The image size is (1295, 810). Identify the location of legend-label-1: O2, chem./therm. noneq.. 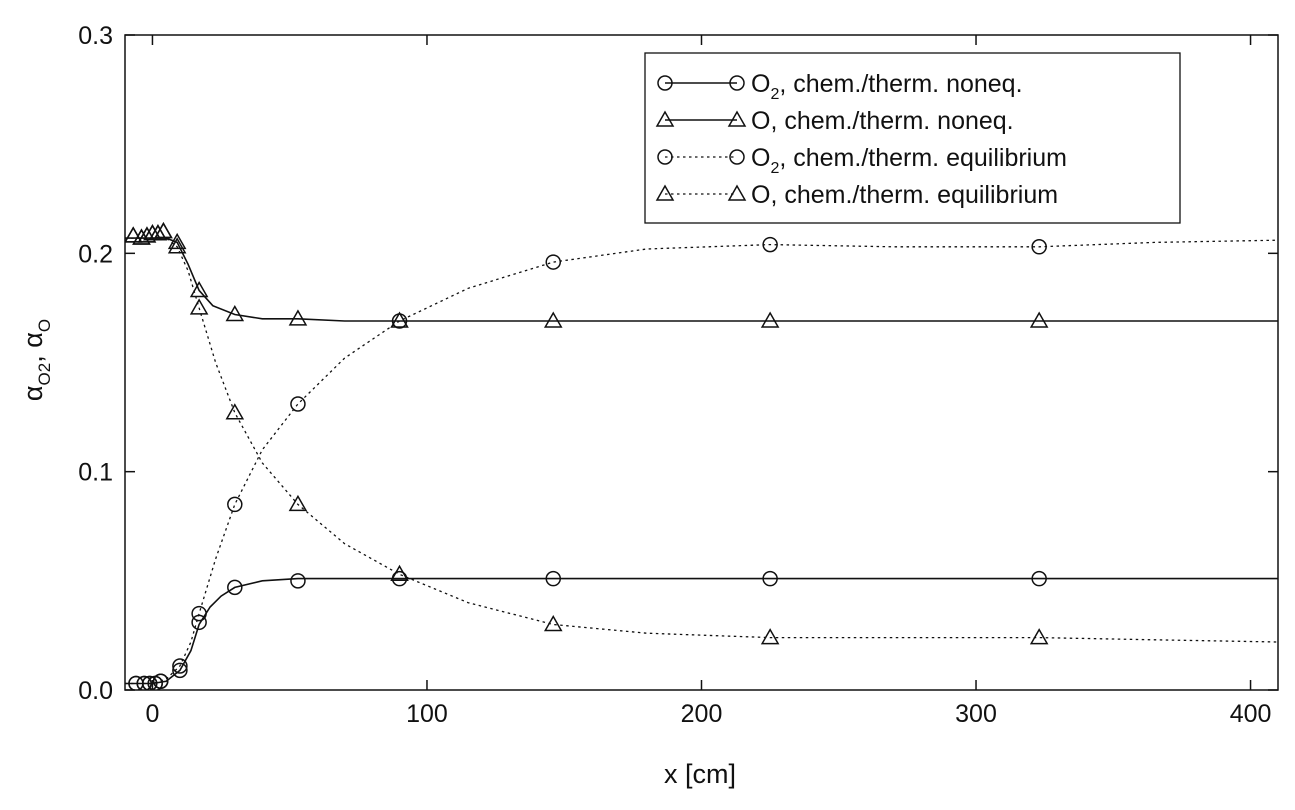
(887, 86).